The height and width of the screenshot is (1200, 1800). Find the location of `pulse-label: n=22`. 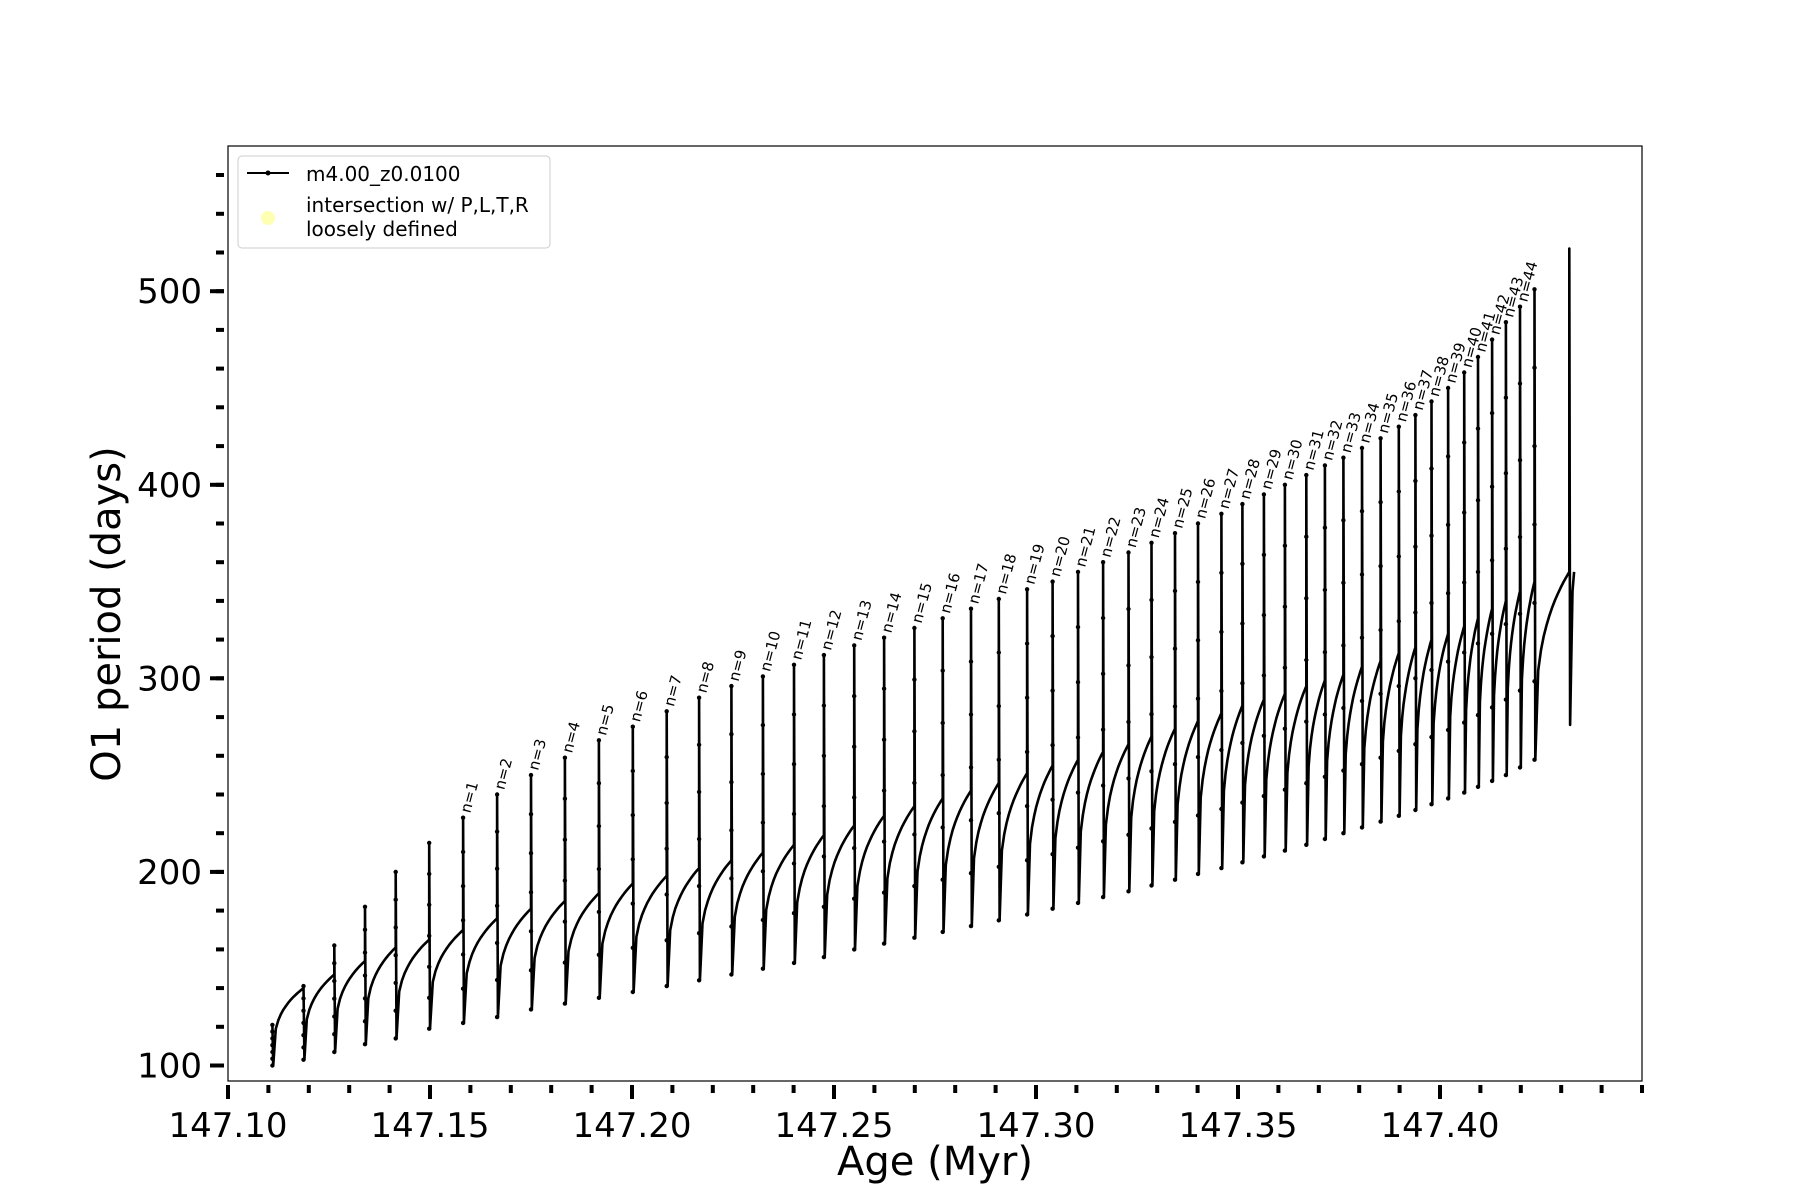

pulse-label: n=22 is located at coordinates (1111, 537).